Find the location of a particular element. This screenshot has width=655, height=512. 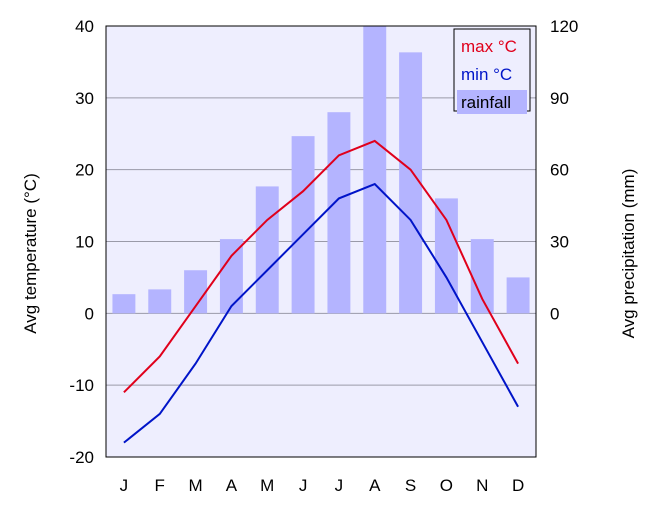

left-tick-label: 30 is located at coordinates (84, 98).